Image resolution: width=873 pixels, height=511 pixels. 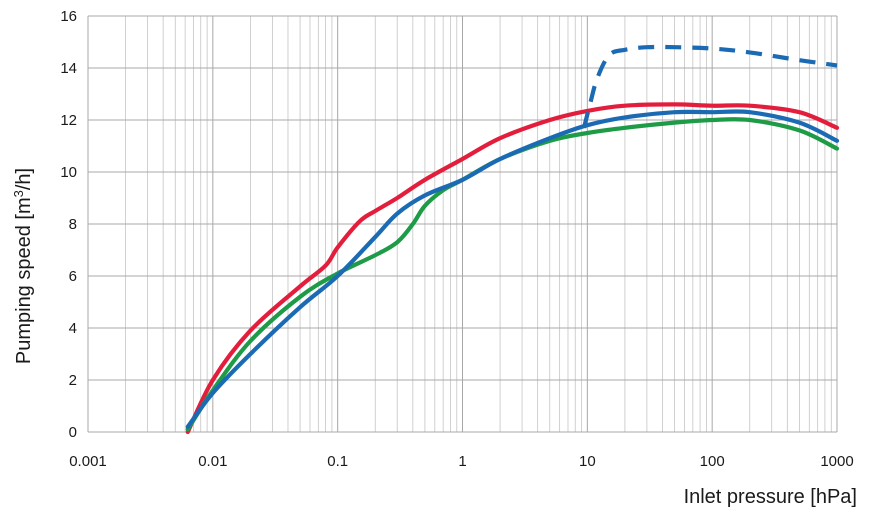 I want to click on x-tick-label: 100, so click(x=712, y=461).